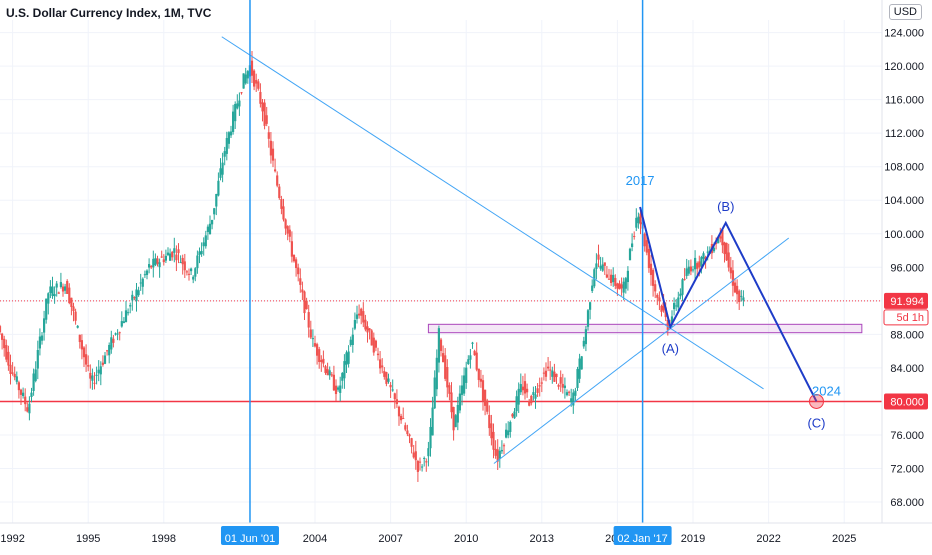 The image size is (932, 555). Describe the element at coordinates (907, 335) in the screenshot. I see `y-tick-label: 88.000` at that location.